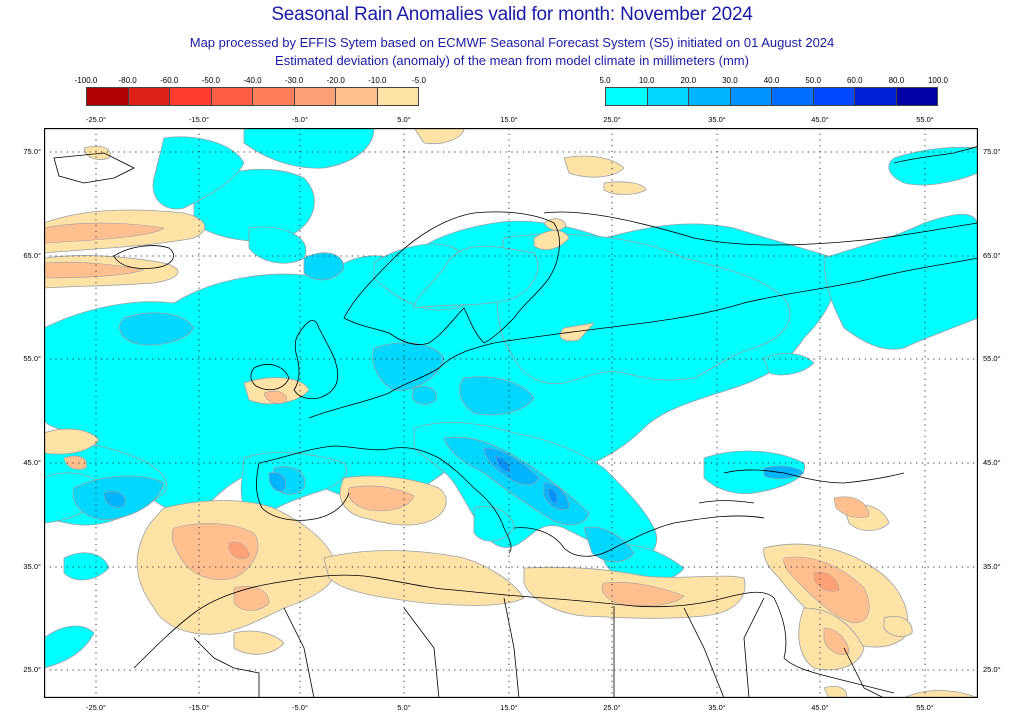 This screenshot has width=1024, height=724. Describe the element at coordinates (199, 707) in the screenshot. I see `lon-tick-bottom: -15.0°` at that location.